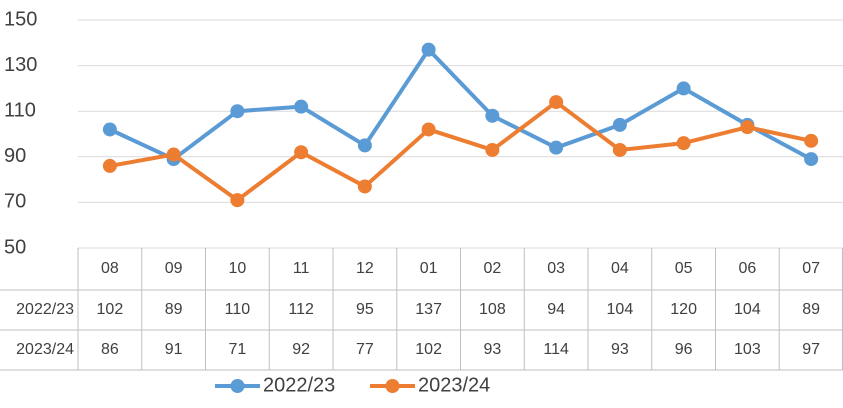 The height and width of the screenshot is (408, 843). I want to click on x-tick-label: 07, so click(811, 268).